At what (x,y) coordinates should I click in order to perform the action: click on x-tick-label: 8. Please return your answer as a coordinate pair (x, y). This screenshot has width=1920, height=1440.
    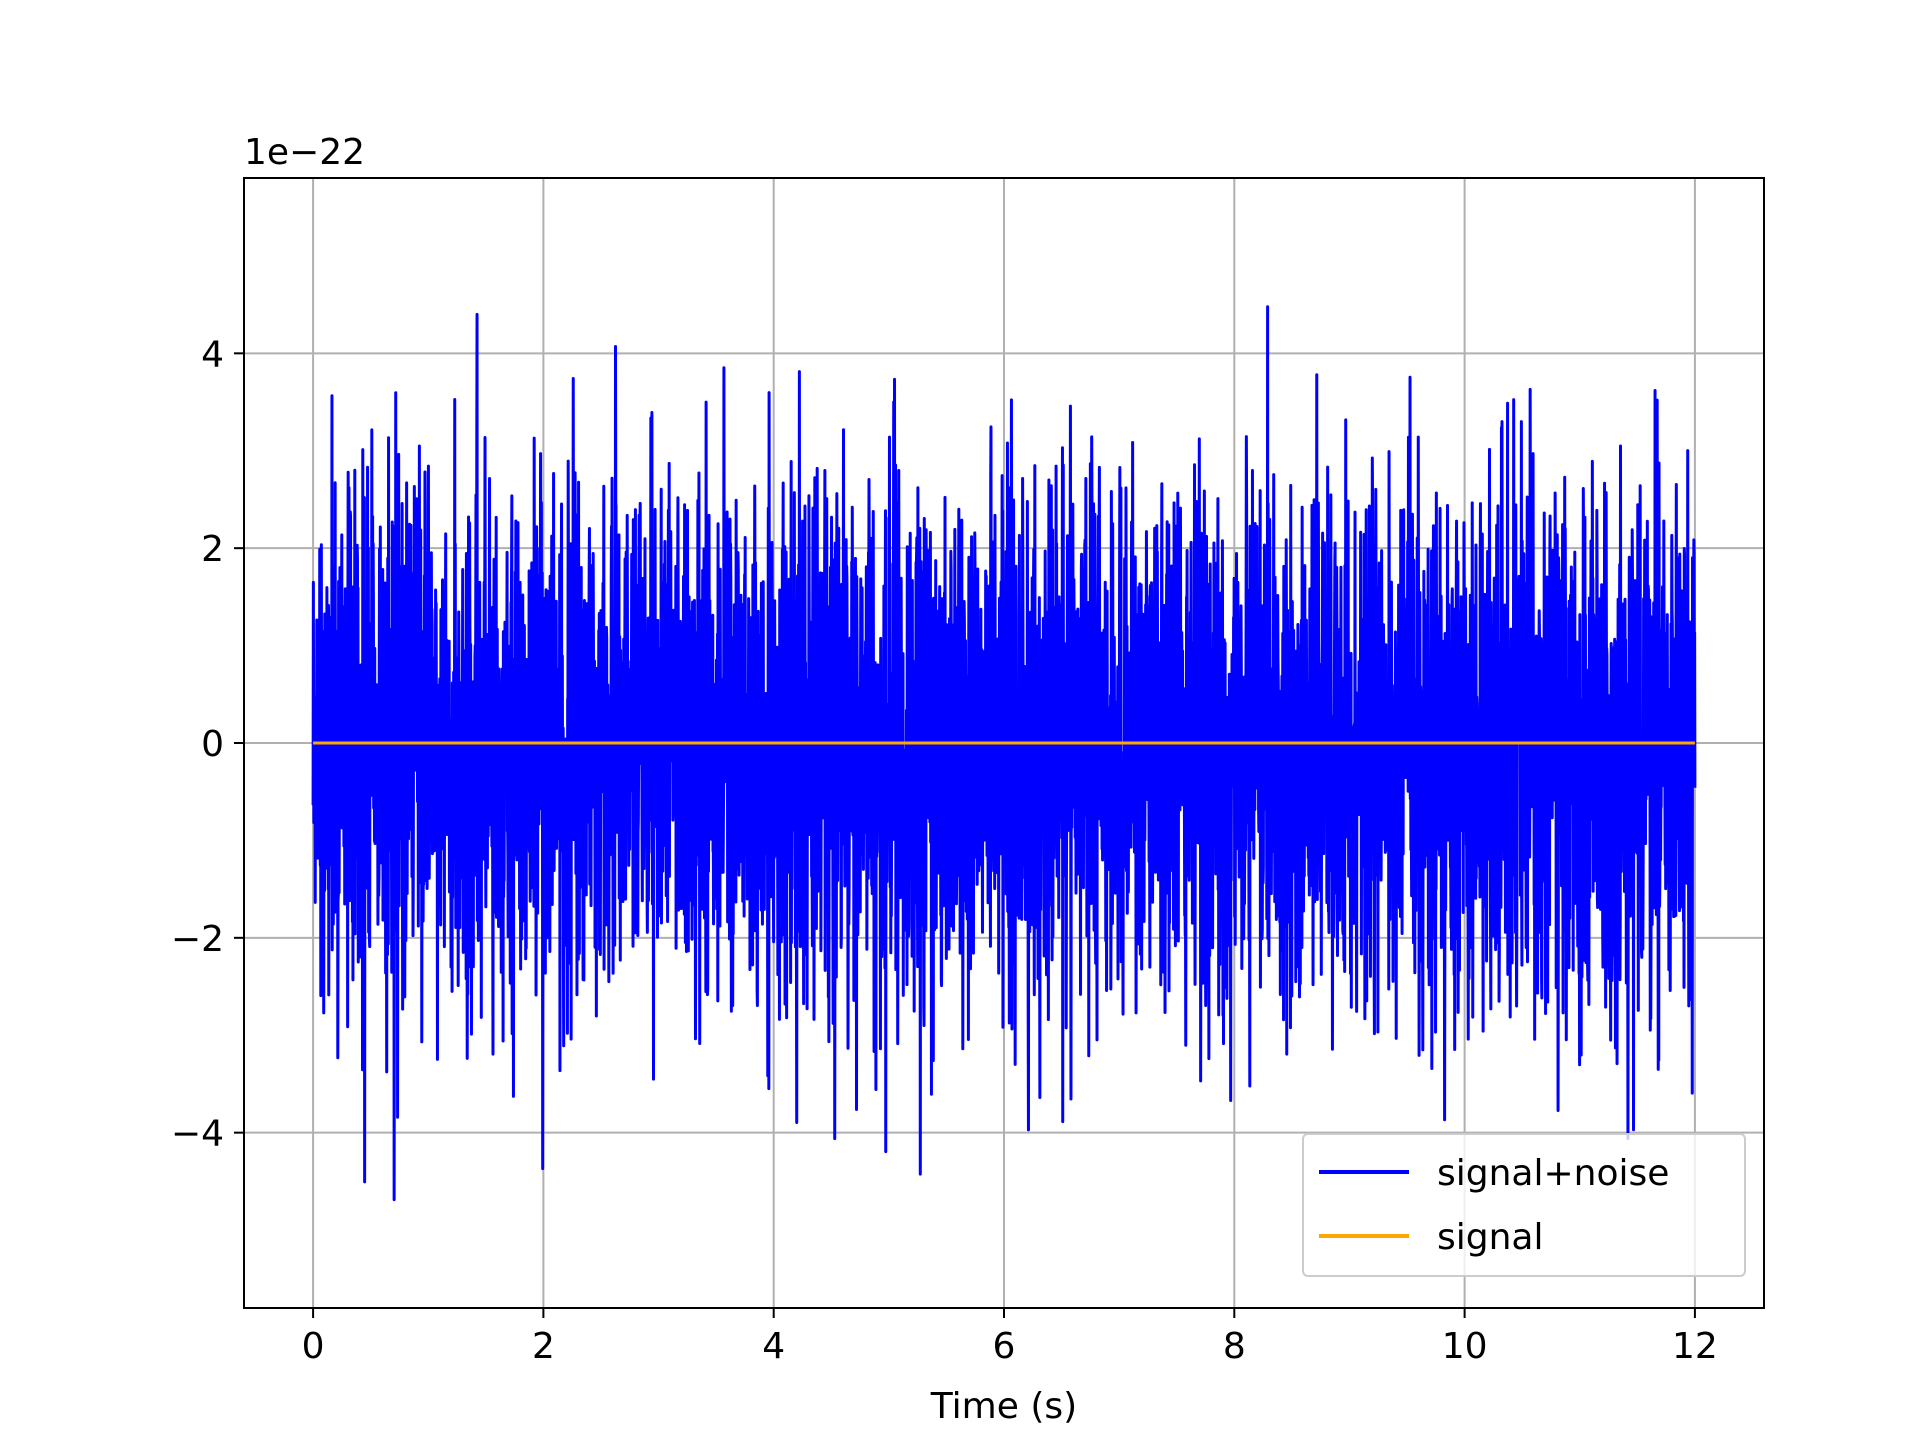
    Looking at the image, I should click on (1234, 1346).